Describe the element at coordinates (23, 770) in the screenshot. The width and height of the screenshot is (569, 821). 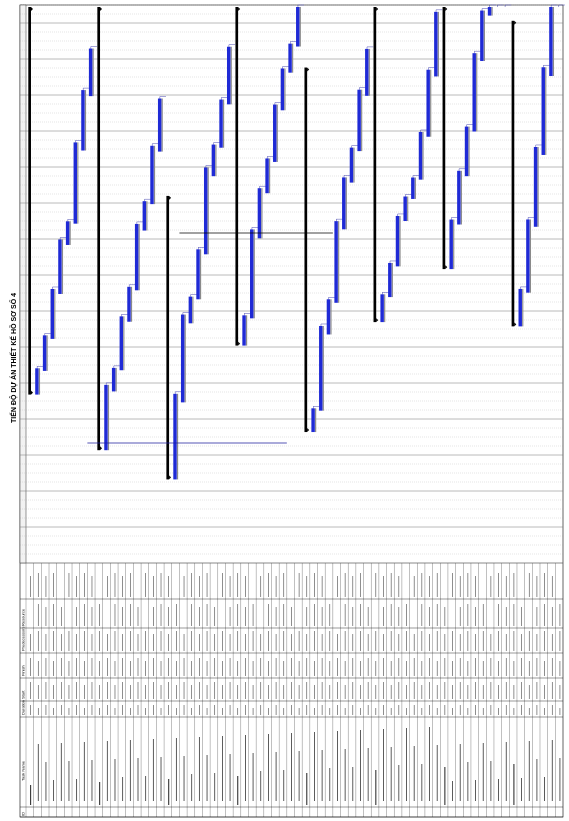
I see `table-header-cell: Task Name` at that location.